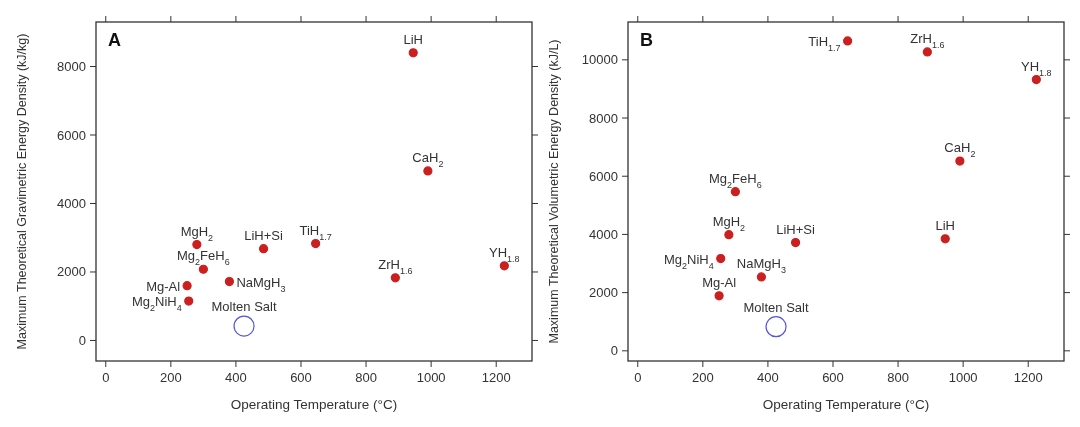  What do you see at coordinates (22, 191) in the screenshot?
I see `y-axis-title: Maximum Theoretical Gravimetric Energy Density (kJ/kg)` at bounding box center [22, 191].